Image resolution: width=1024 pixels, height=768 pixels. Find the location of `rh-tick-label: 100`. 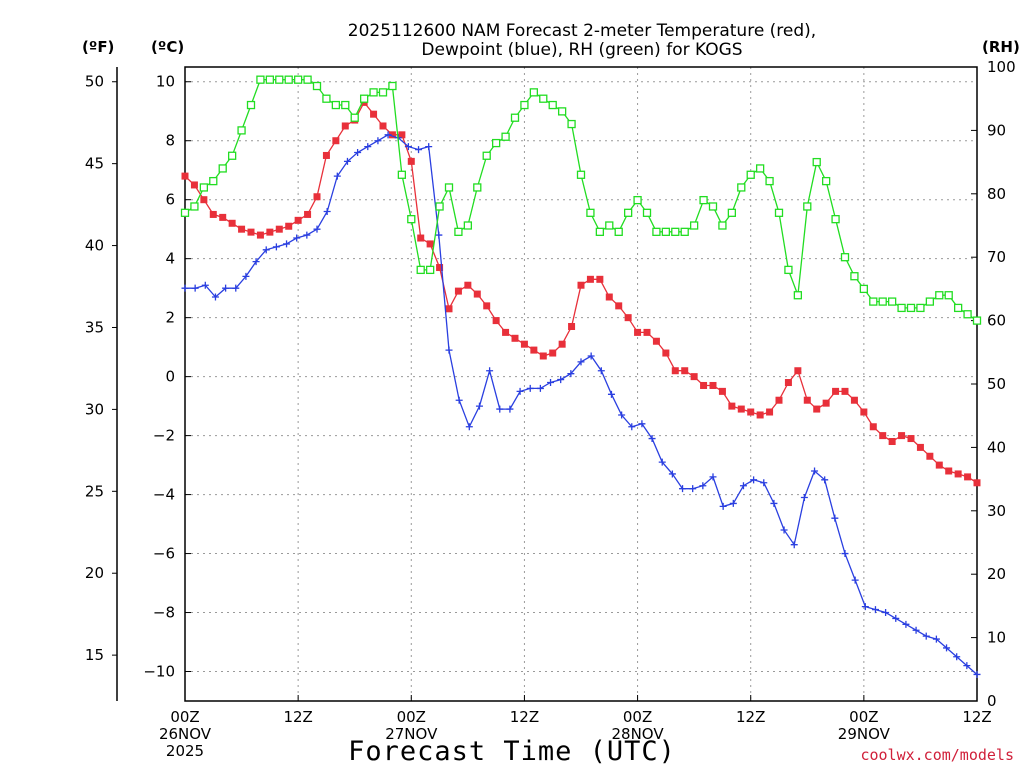

rh-tick-label: 100 is located at coordinates (1001, 67).